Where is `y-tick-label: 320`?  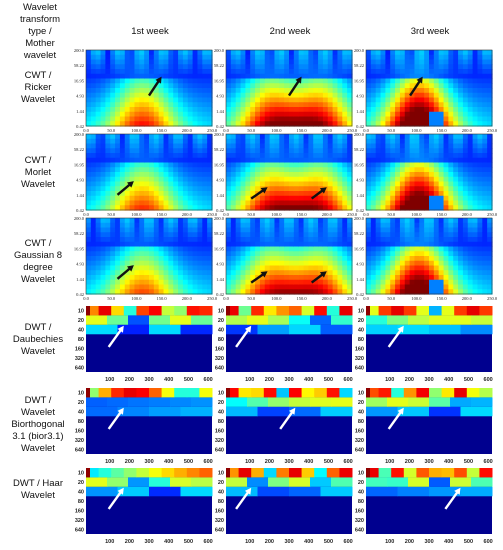
y-tick-label: 320 is located at coordinates (79, 521).